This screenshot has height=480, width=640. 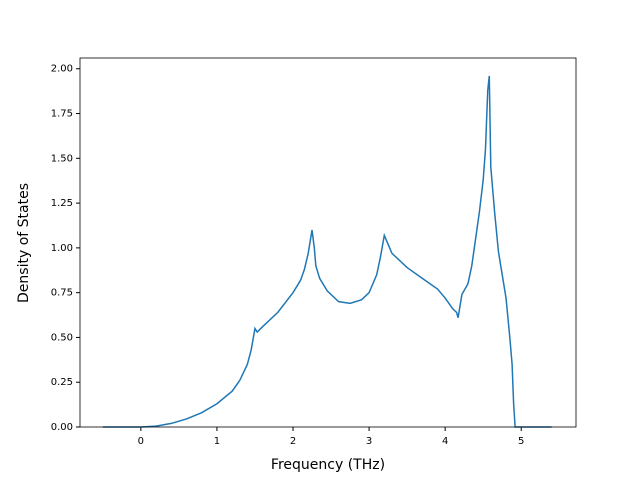 What do you see at coordinates (293, 441) in the screenshot?
I see `x-tick-label: 2` at bounding box center [293, 441].